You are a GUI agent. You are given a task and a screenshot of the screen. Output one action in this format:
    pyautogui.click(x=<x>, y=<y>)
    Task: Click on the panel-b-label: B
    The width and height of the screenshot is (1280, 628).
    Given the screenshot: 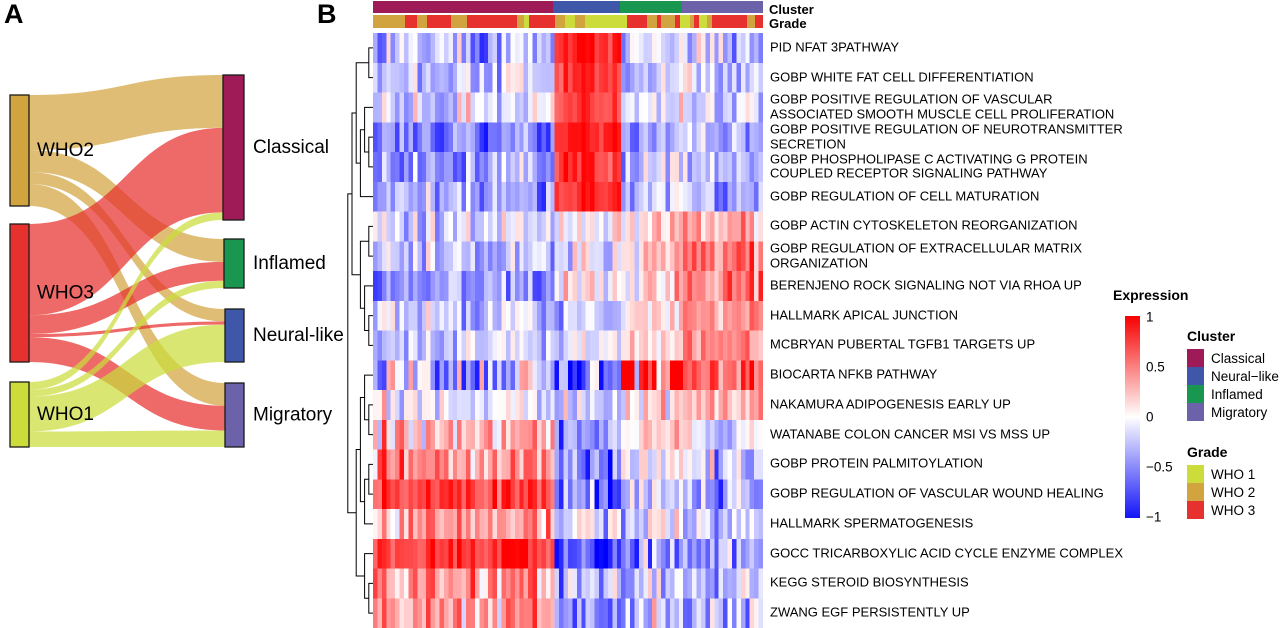 What is the action you would take?
    pyautogui.click(x=327, y=14)
    